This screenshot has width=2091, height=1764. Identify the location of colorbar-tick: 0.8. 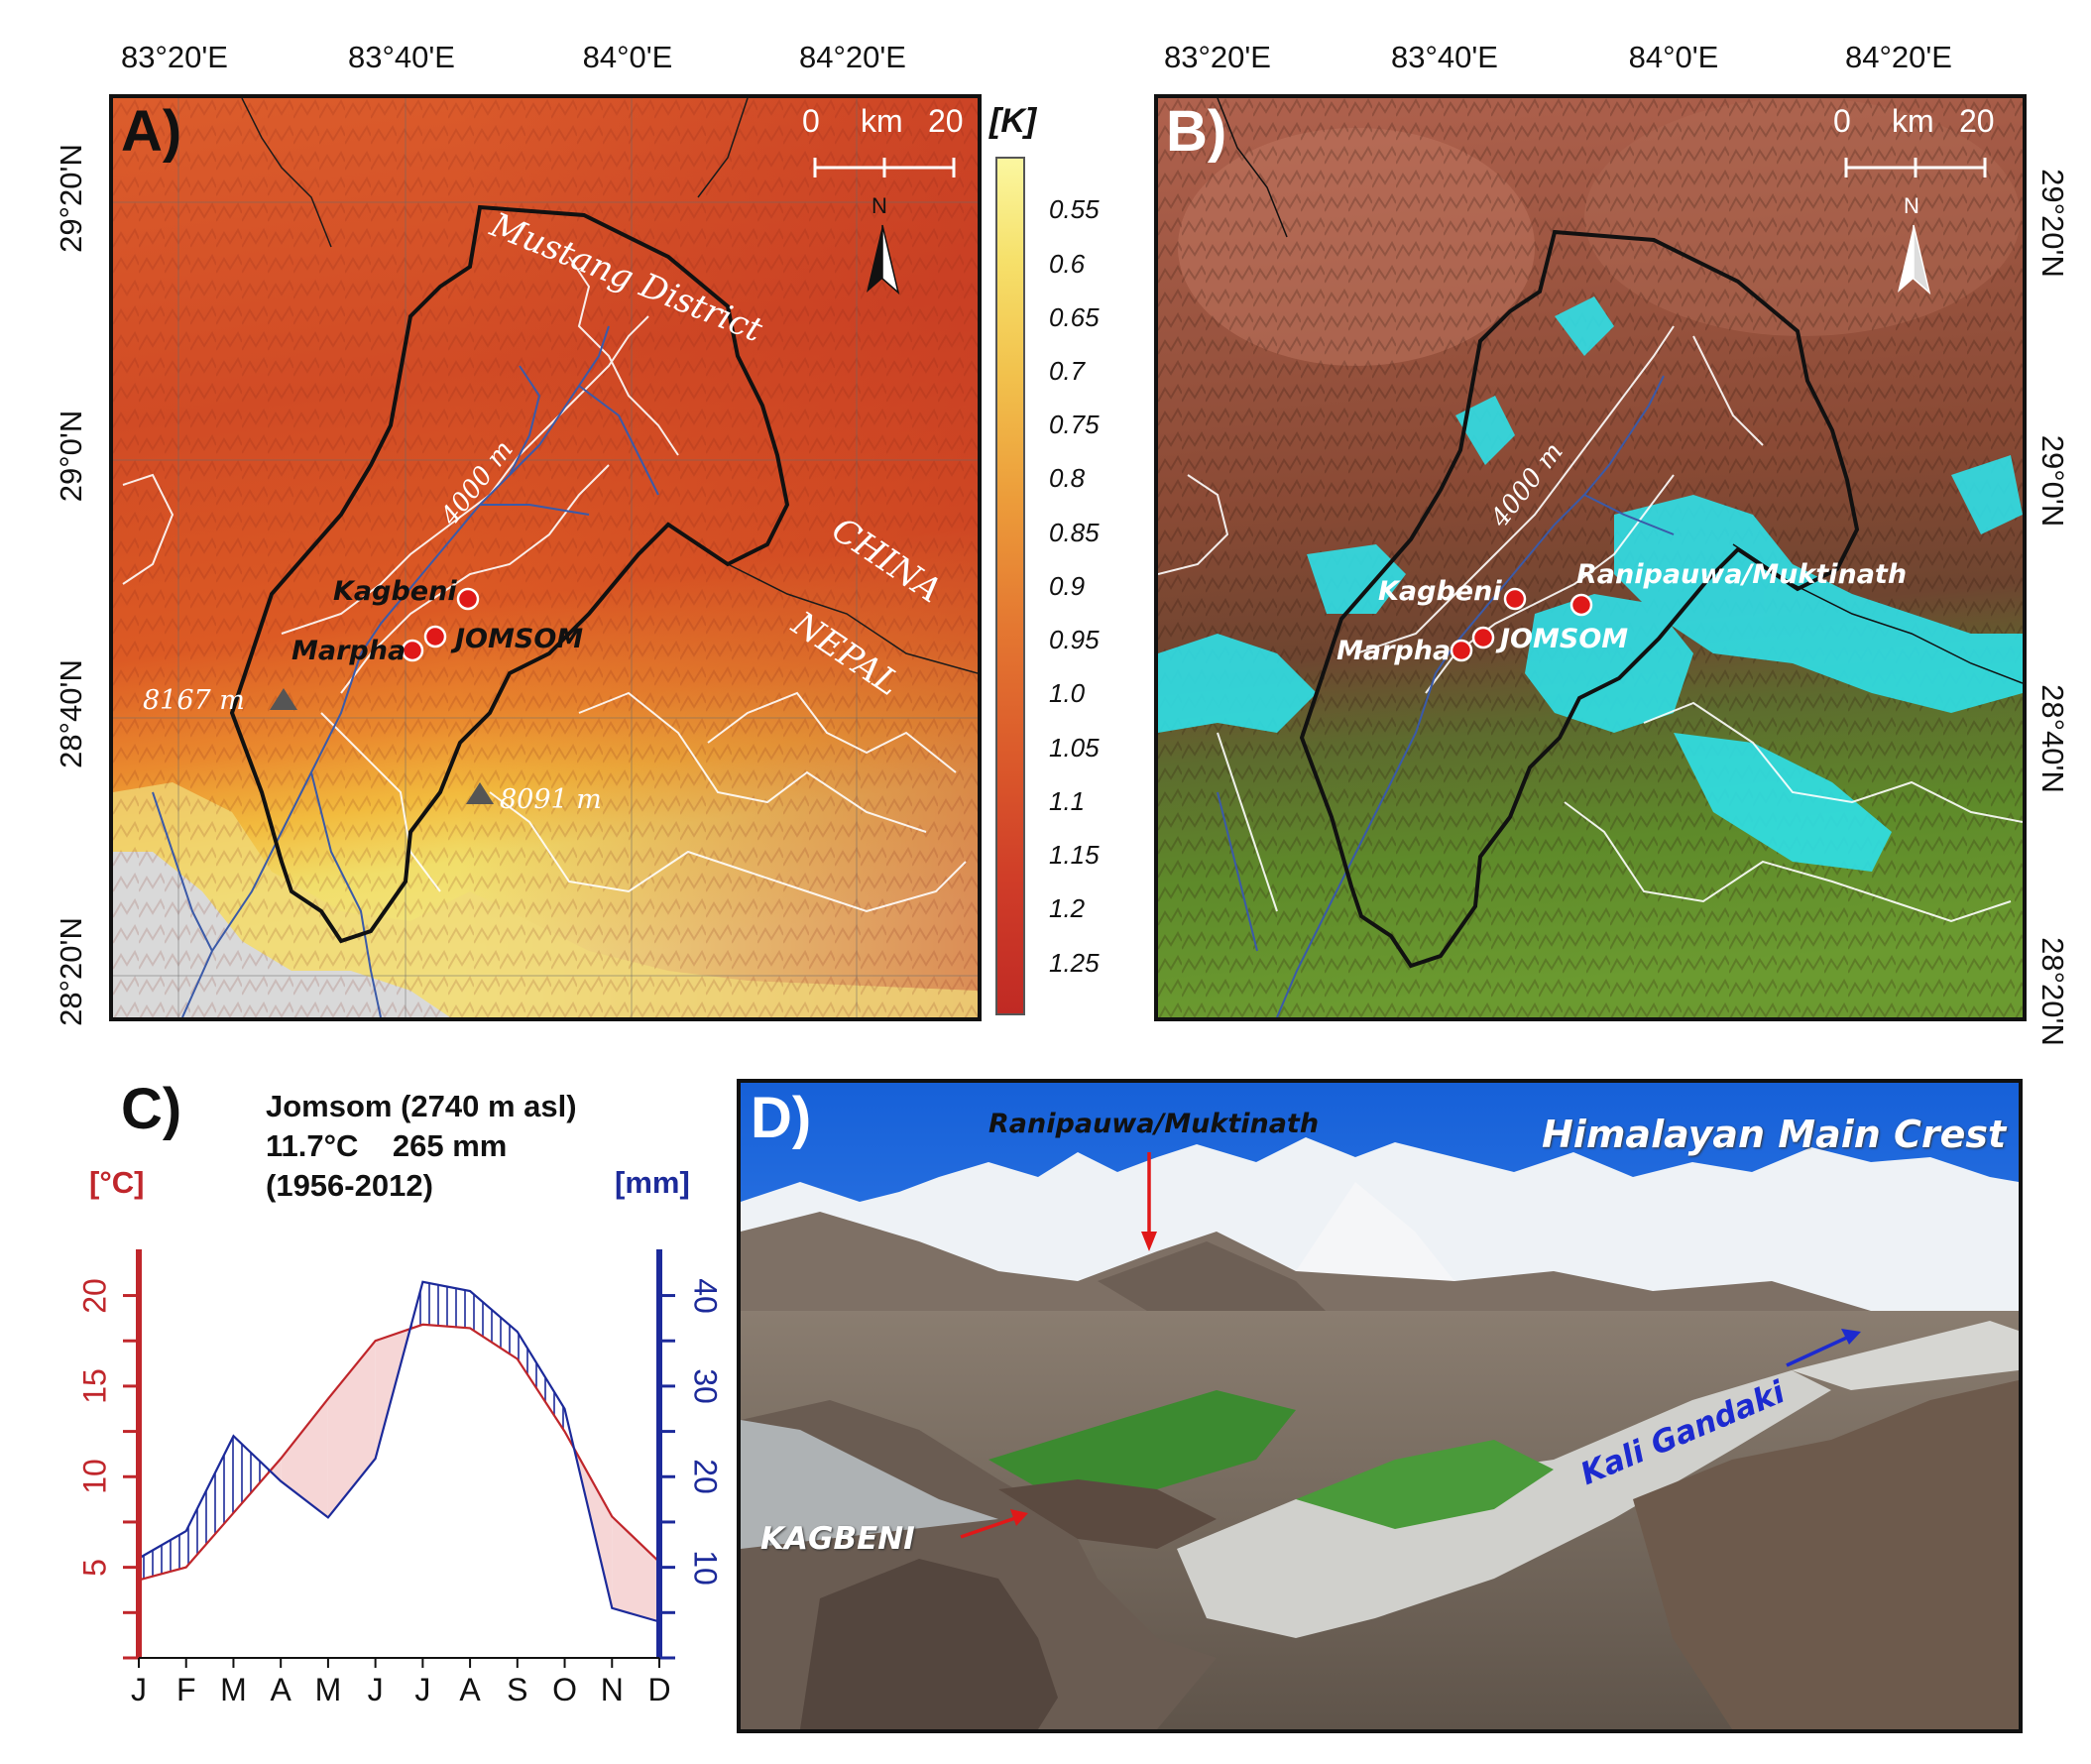
(1067, 478).